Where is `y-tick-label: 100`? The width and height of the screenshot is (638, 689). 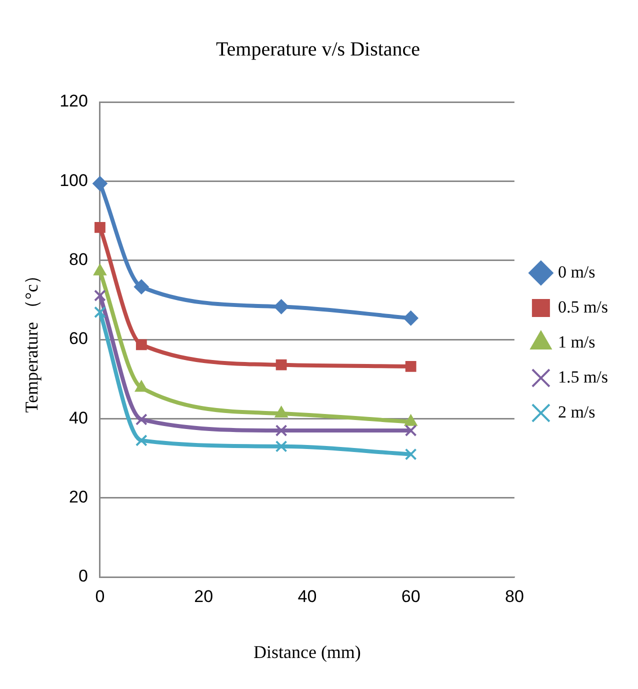 y-tick-label: 100 is located at coordinates (74, 180).